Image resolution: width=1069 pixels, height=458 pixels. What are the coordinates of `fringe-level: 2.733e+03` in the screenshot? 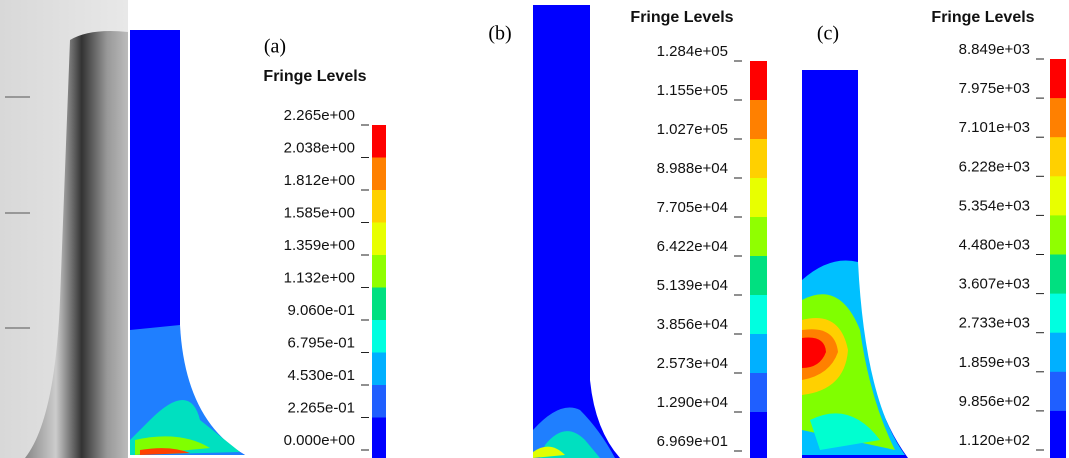 It's located at (994, 323).